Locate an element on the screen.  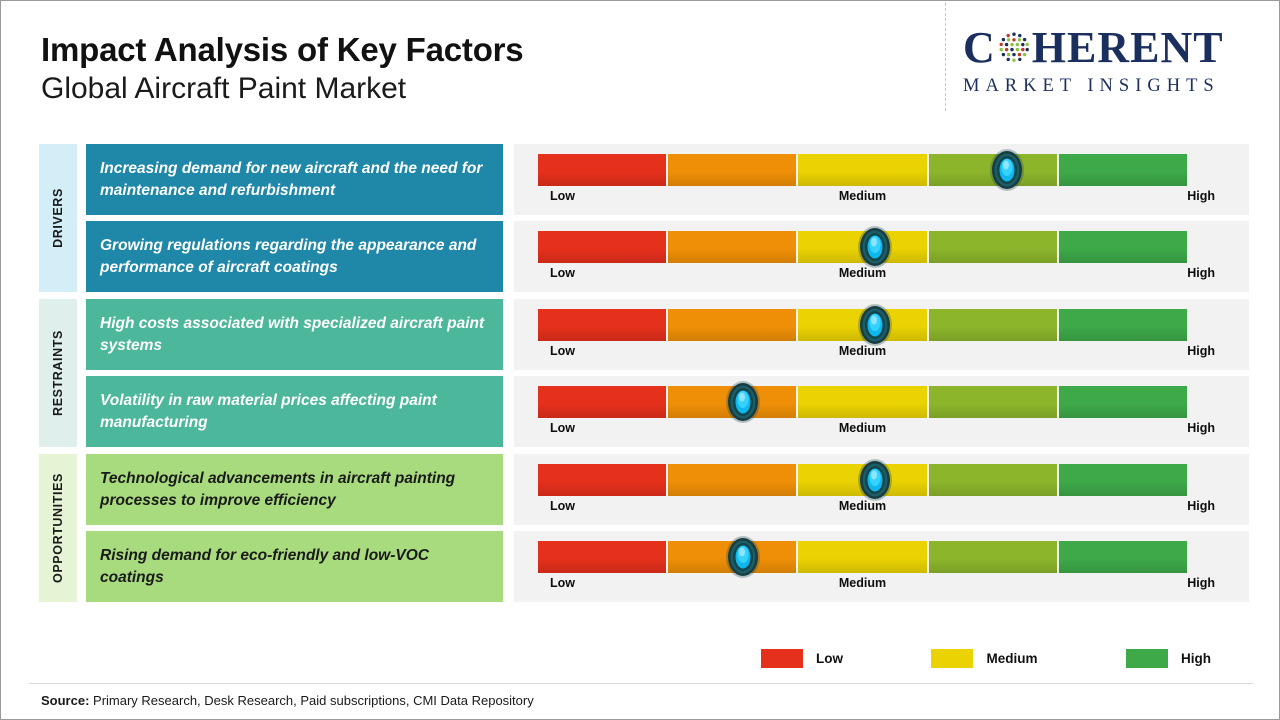
category-label-text: DRIVERS is located at coordinates (58, 218).